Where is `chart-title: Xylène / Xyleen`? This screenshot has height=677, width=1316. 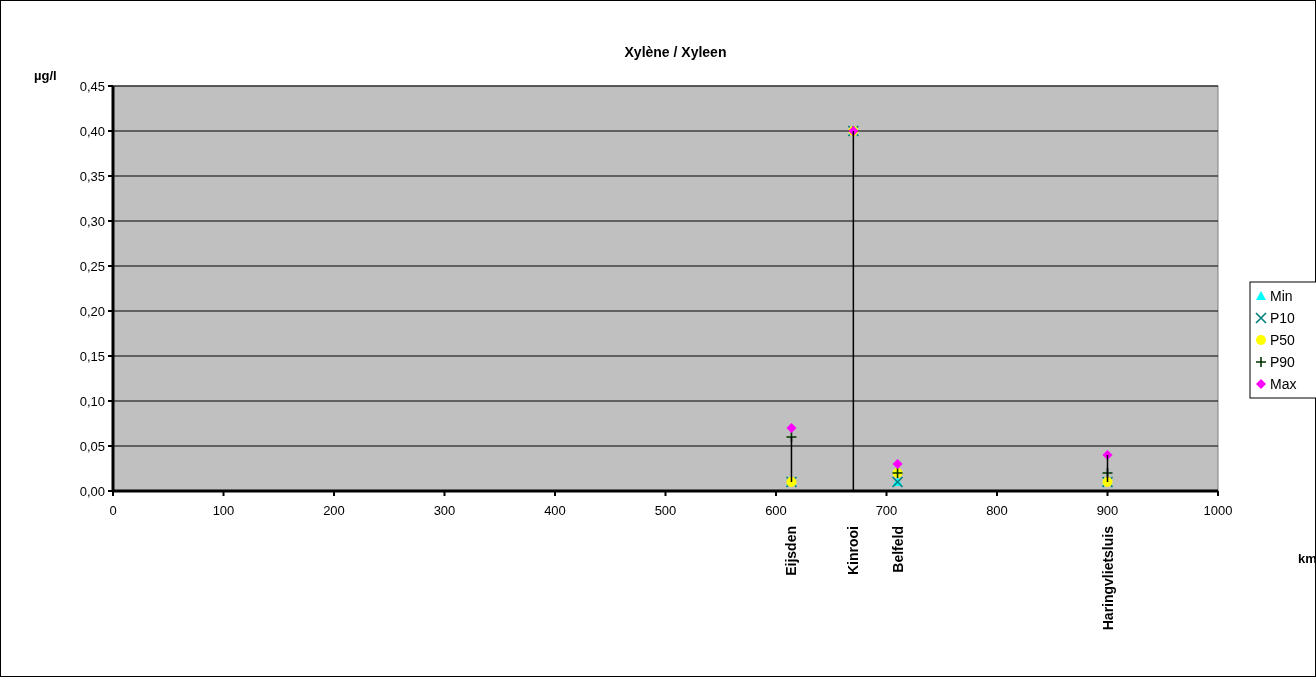
chart-title: Xylène / Xyleen is located at coordinates (675, 52).